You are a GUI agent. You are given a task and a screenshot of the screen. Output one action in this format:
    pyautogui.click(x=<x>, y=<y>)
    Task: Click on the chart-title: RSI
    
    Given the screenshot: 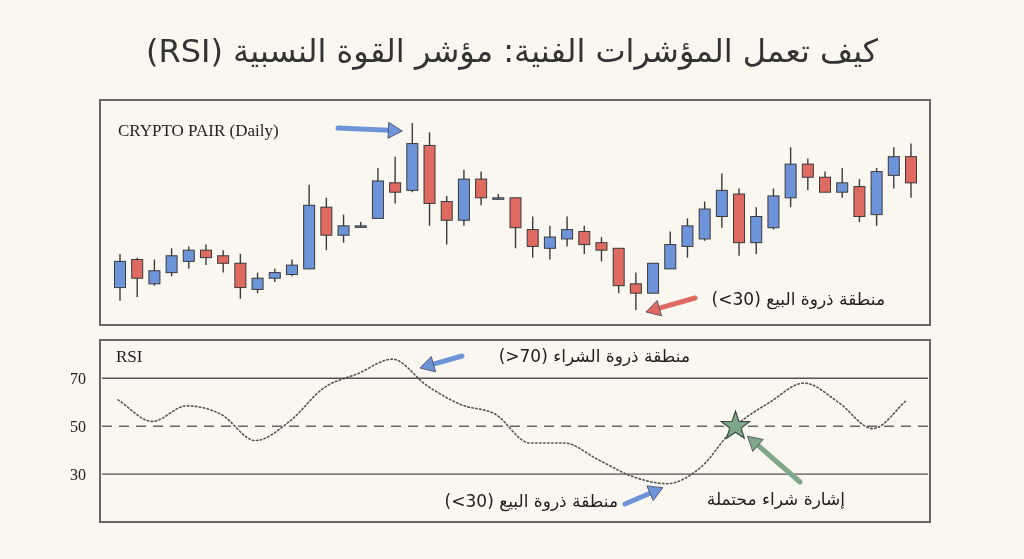 What is the action you would take?
    pyautogui.click(x=129, y=356)
    